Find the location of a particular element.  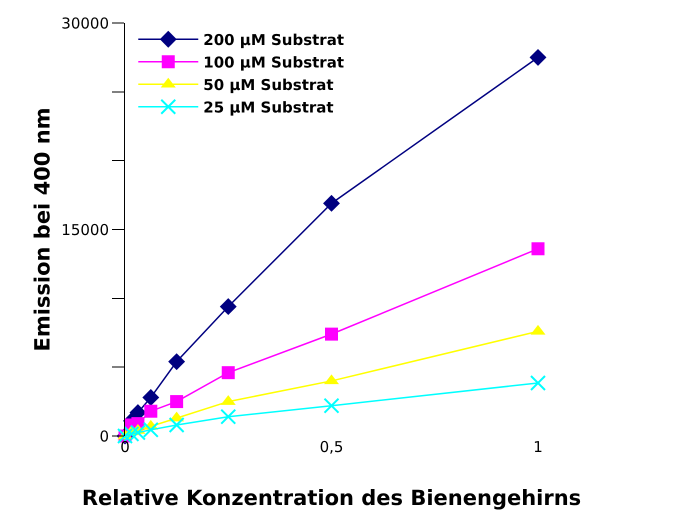

y-tick-label: 30000 is located at coordinates (85, 23).